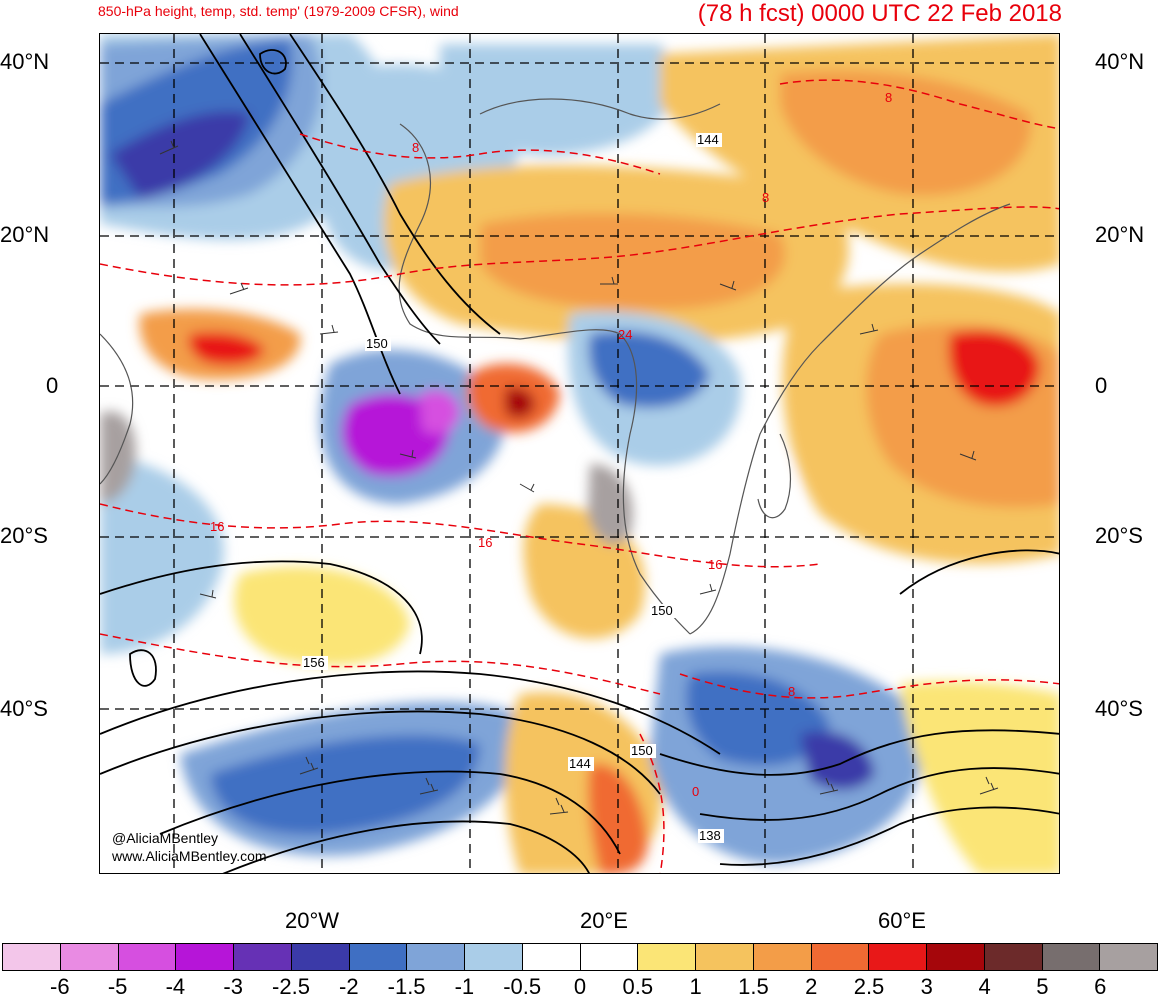 This screenshot has height=1000, width=1160. What do you see at coordinates (649, 369) in the screenshot?
I see `cold-region-central-africa-core` at bounding box center [649, 369].